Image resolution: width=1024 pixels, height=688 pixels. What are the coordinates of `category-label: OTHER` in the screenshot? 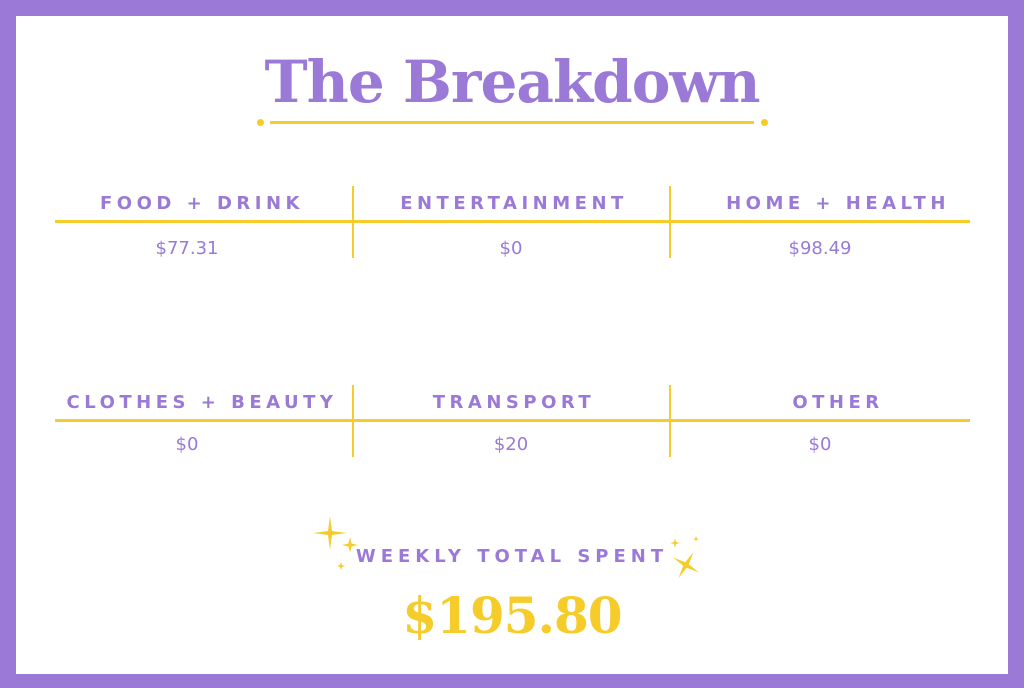 It's located at (838, 402).